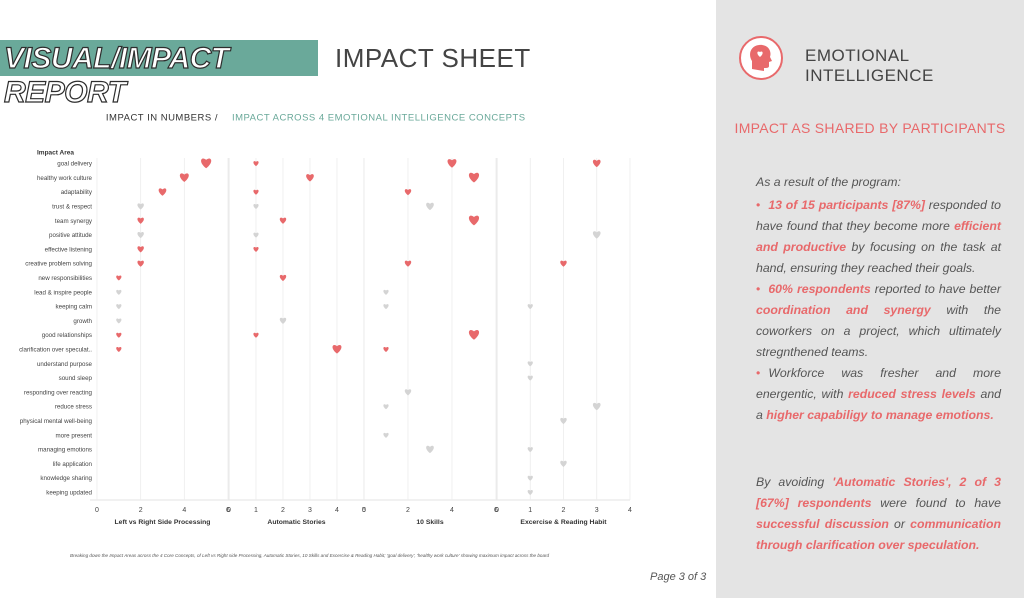  Describe the element at coordinates (880, 415) in the screenshot. I see `text-run: higher capabiligy to manage emotions.` at that location.